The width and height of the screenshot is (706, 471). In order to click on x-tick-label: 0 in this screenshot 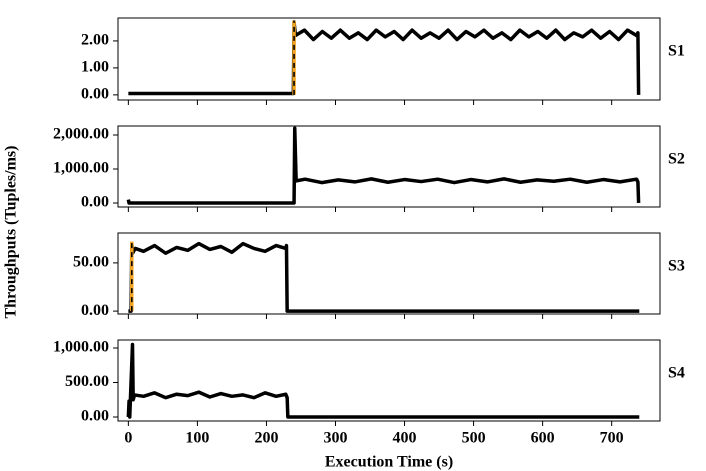, I will do `click(128, 438)`.